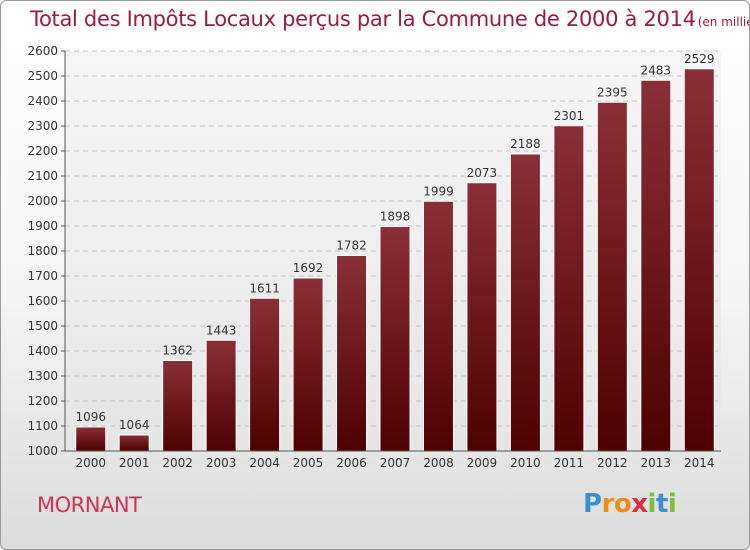 Image resolution: width=750 pixels, height=550 pixels. I want to click on data-label: 1692, so click(308, 268).